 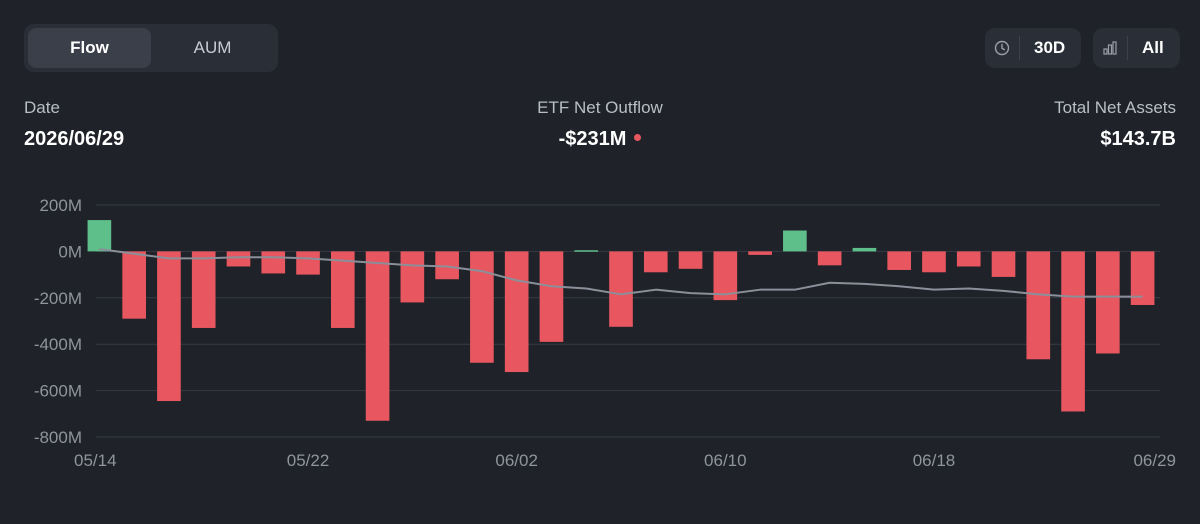 What do you see at coordinates (60, 205) in the screenshot?
I see `y-tick-label: 200M` at bounding box center [60, 205].